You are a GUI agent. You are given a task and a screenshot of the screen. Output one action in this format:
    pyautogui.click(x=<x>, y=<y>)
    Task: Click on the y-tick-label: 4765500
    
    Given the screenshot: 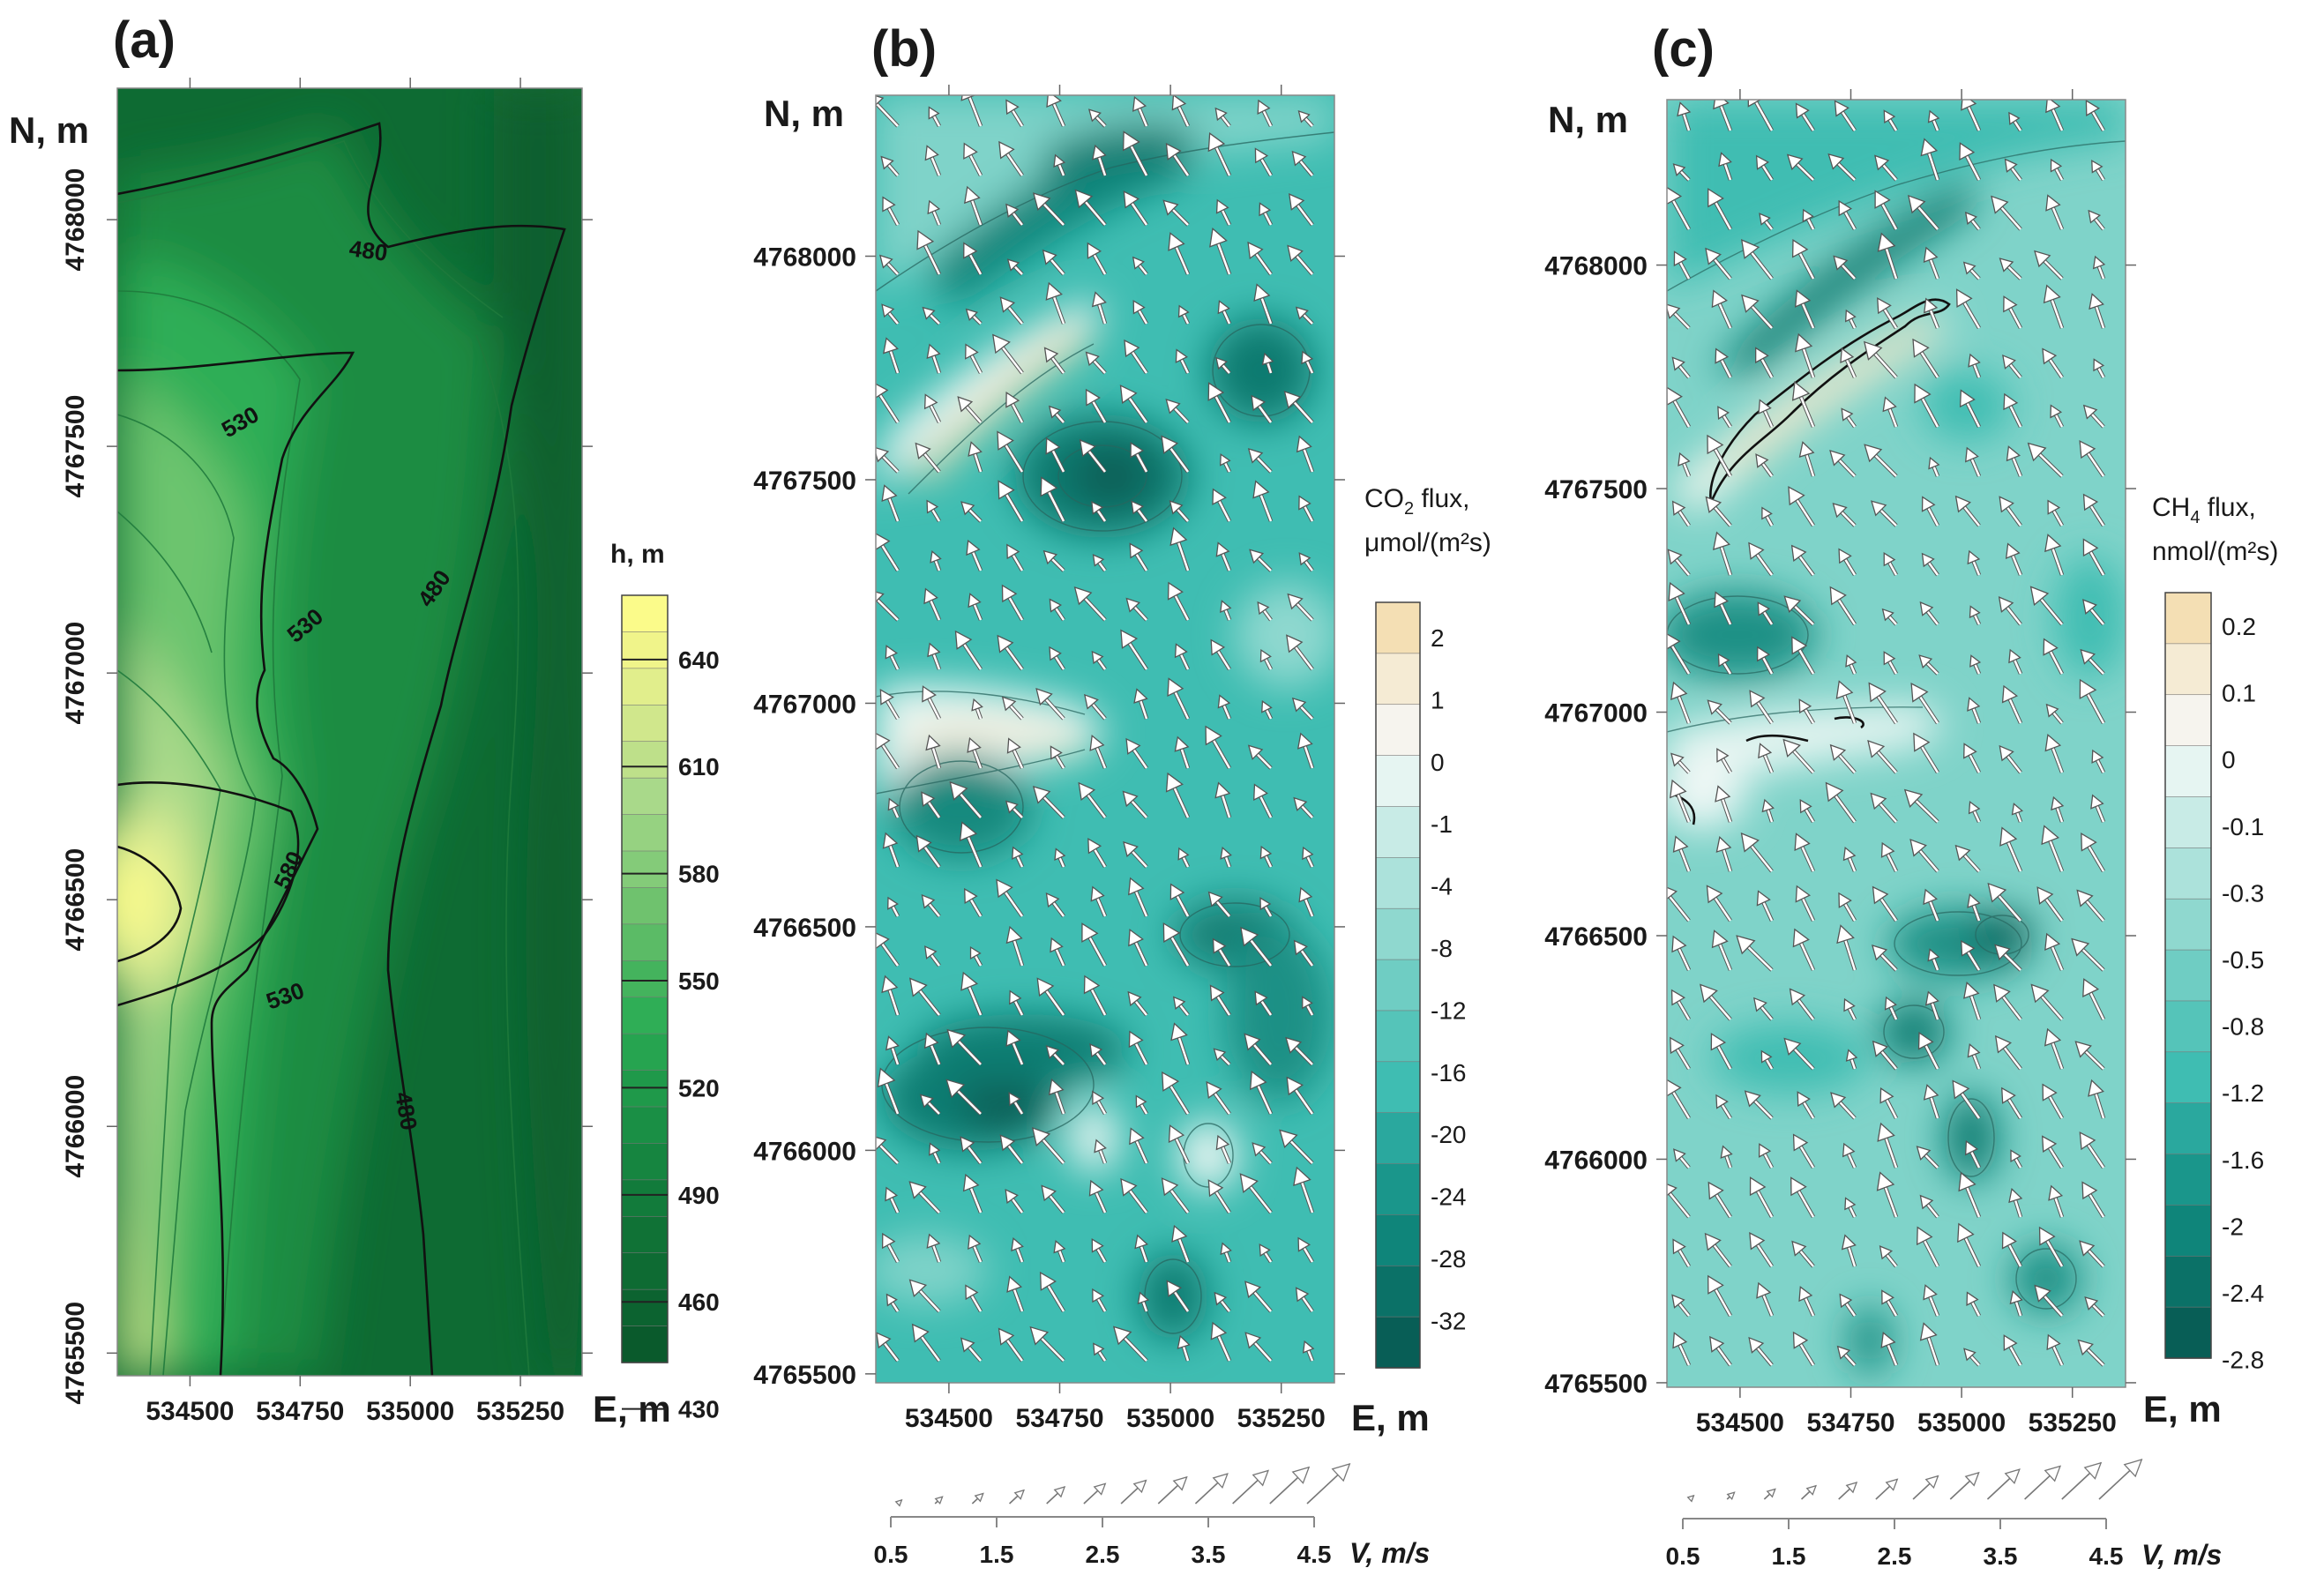 What is the action you would take?
    pyautogui.click(x=1596, y=1385)
    